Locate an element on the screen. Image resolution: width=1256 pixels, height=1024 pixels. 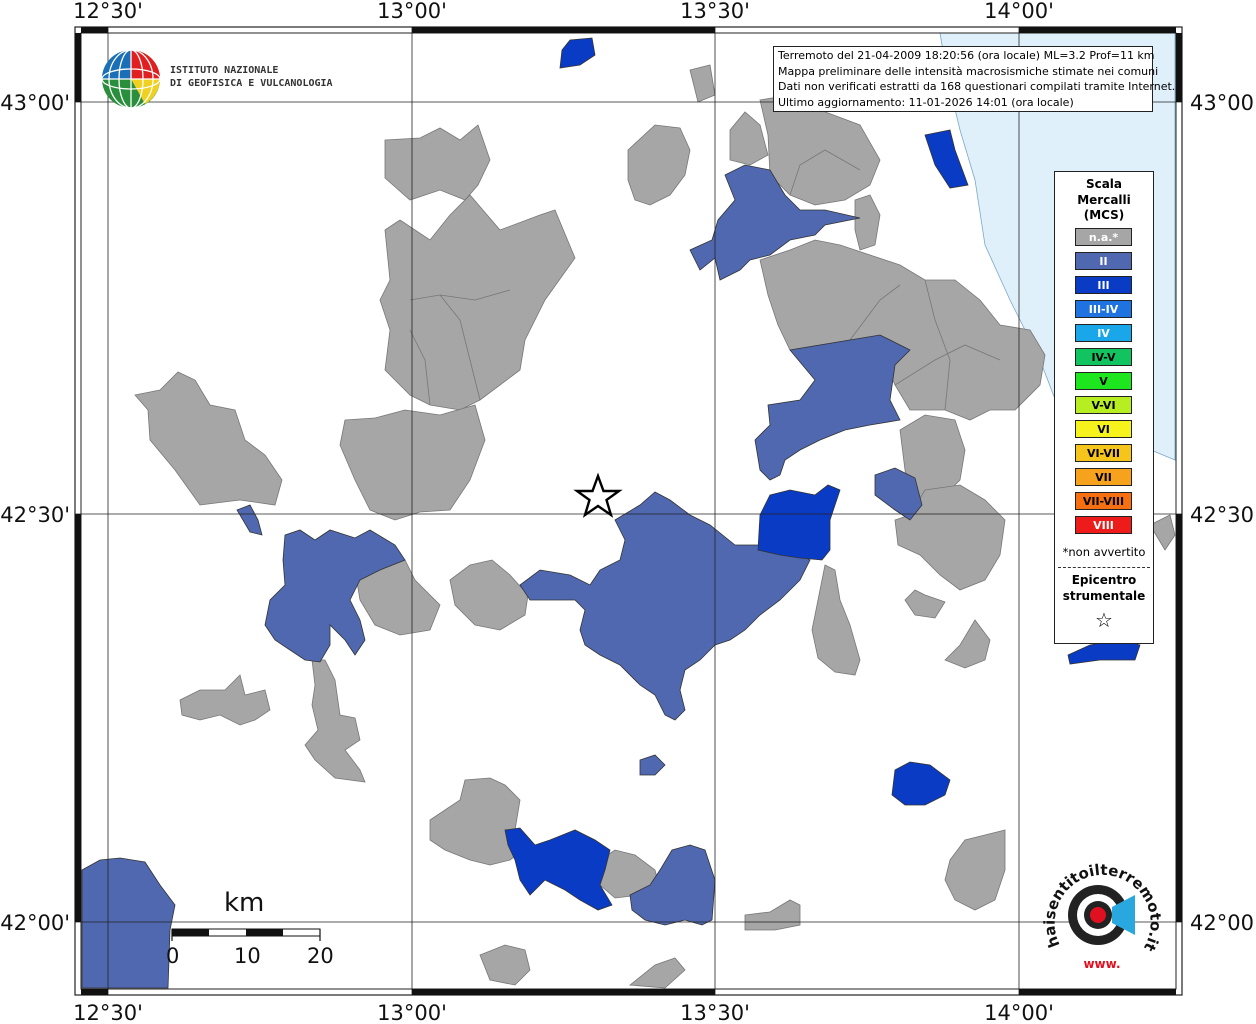
hsit-logo-icon: haisentitoilterremoto.it www. is located at coordinates (1103, 916).